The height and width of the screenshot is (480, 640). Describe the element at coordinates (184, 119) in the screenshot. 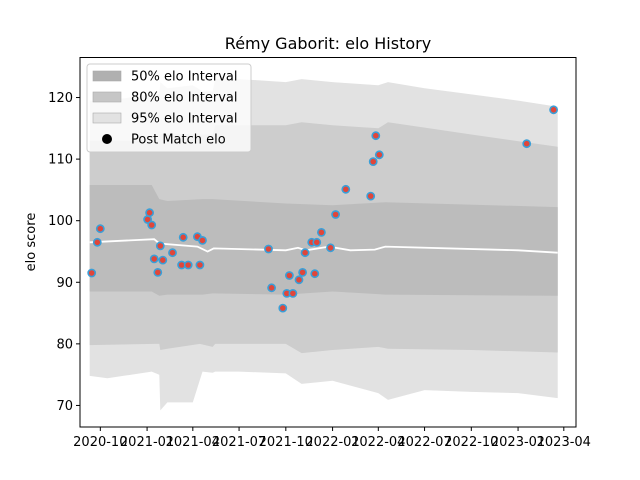

I see `legend-label: 95% elo Interval` at that location.